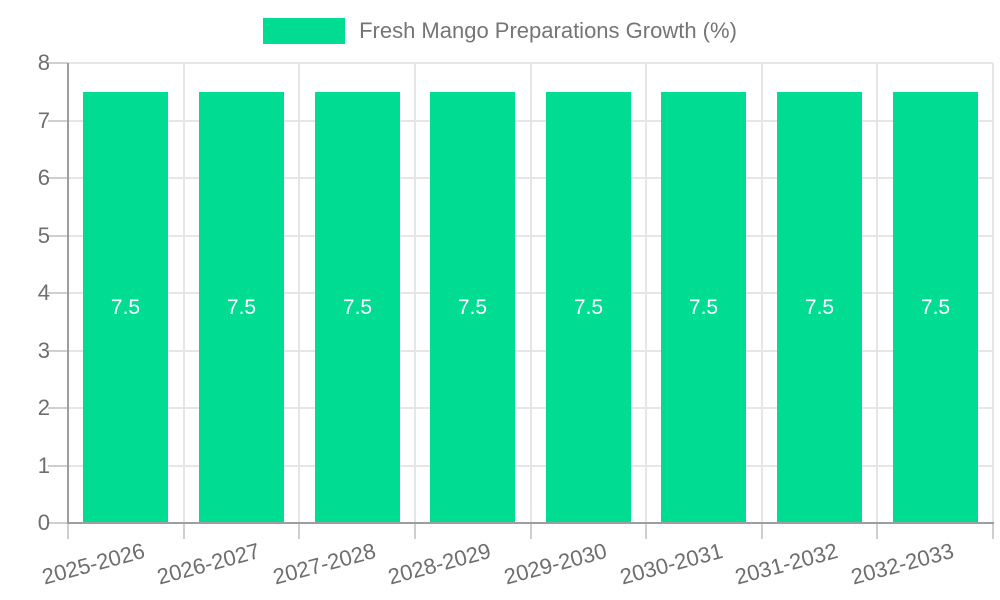 The width and height of the screenshot is (1000, 600). I want to click on y-axis-label: 6, so click(43, 177).